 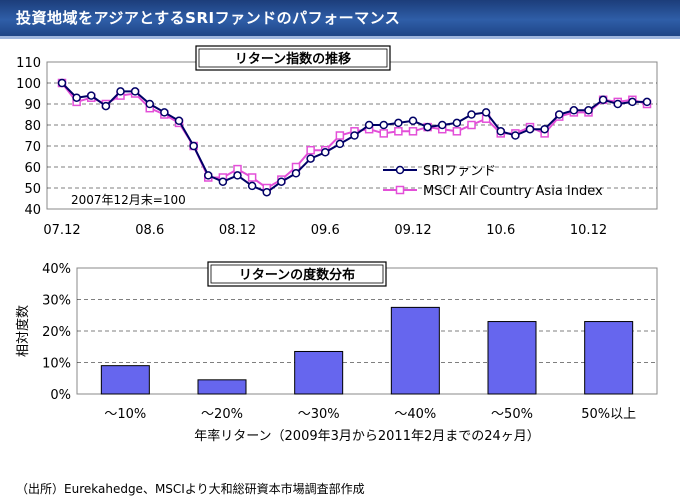 I want to click on bar-x-tick-label: 50%以上, so click(x=608, y=414).